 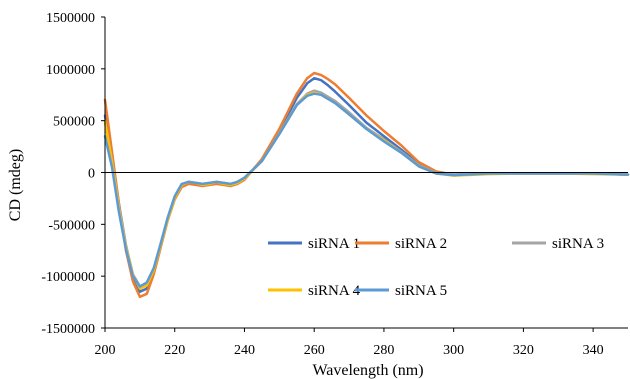 I want to click on y-axis-title: CD (mdeg), so click(x=15, y=185).